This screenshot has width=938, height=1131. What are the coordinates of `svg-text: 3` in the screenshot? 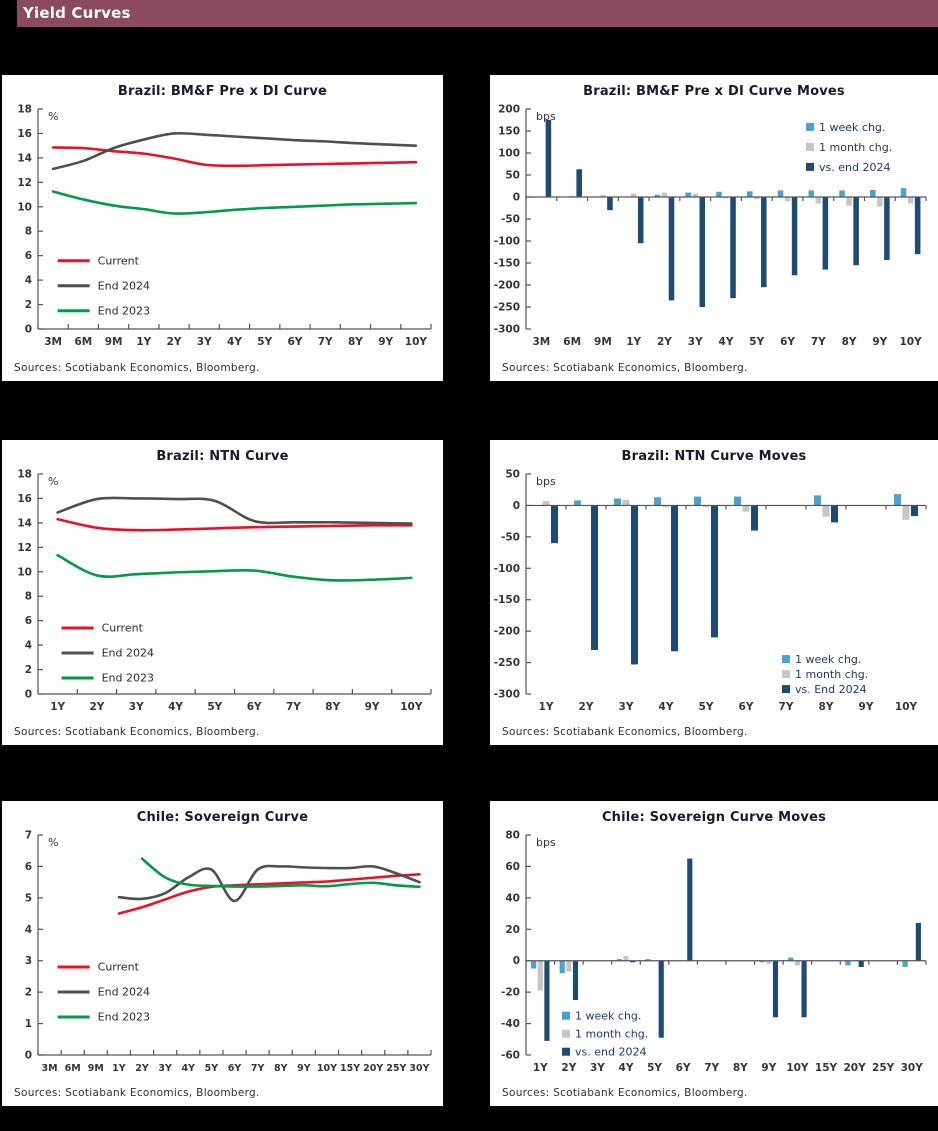 It's located at (28, 961).